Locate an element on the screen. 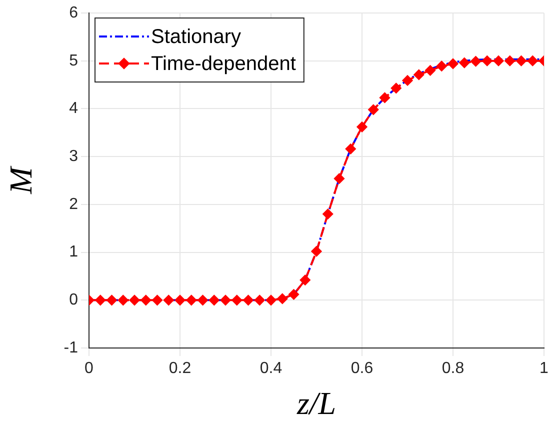 This screenshot has height=429, width=554. y-tick-label: 6 is located at coordinates (73, 13).